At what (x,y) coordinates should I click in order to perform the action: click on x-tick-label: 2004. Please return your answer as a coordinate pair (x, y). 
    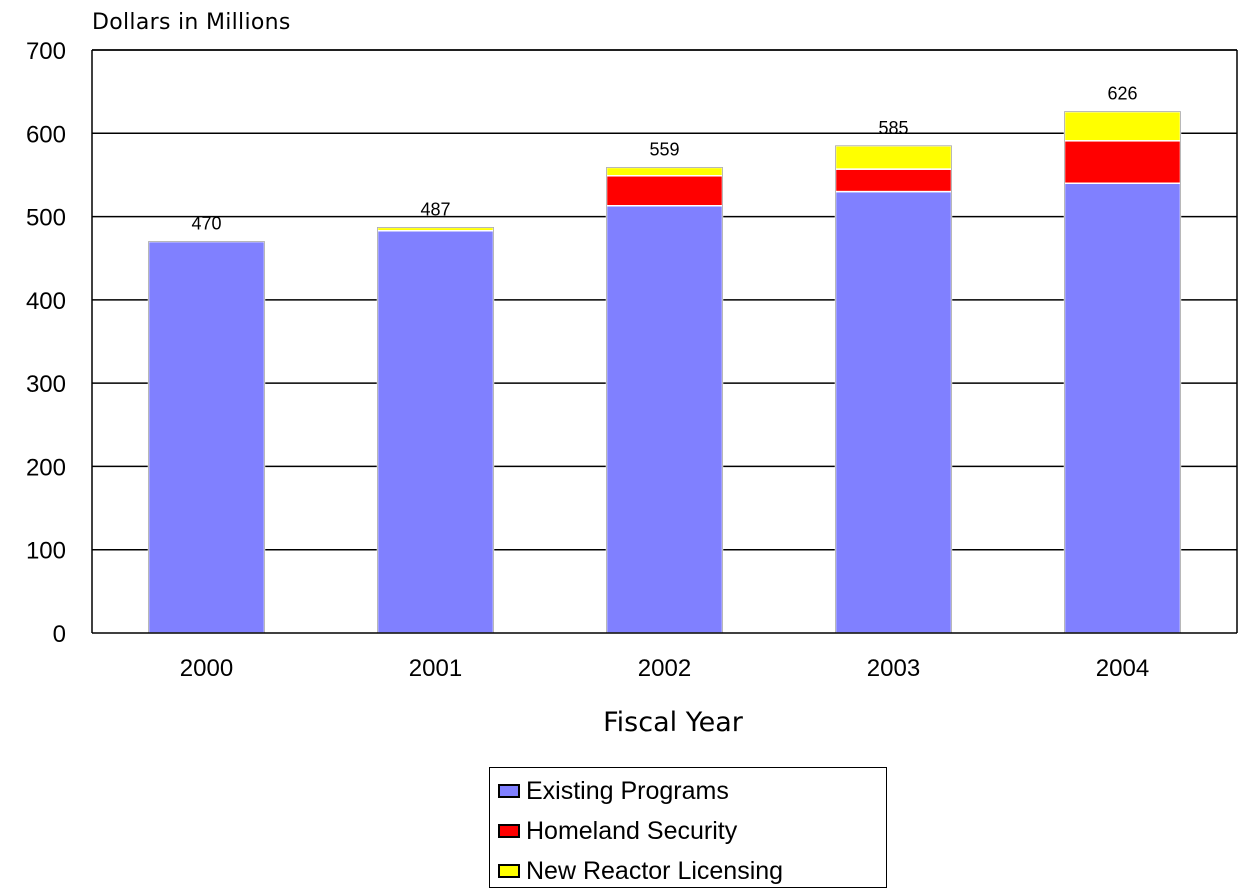
    Looking at the image, I should click on (1122, 668).